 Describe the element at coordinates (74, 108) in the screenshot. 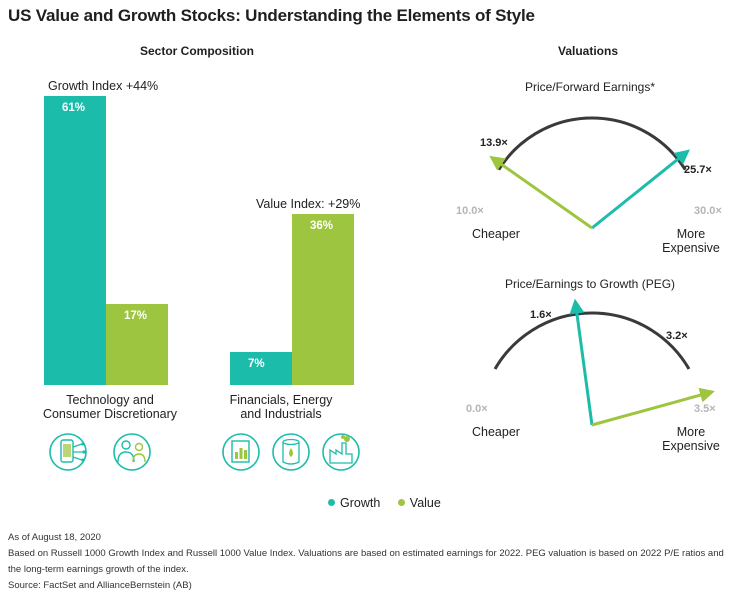

I see `bar-value-label: 61%` at that location.